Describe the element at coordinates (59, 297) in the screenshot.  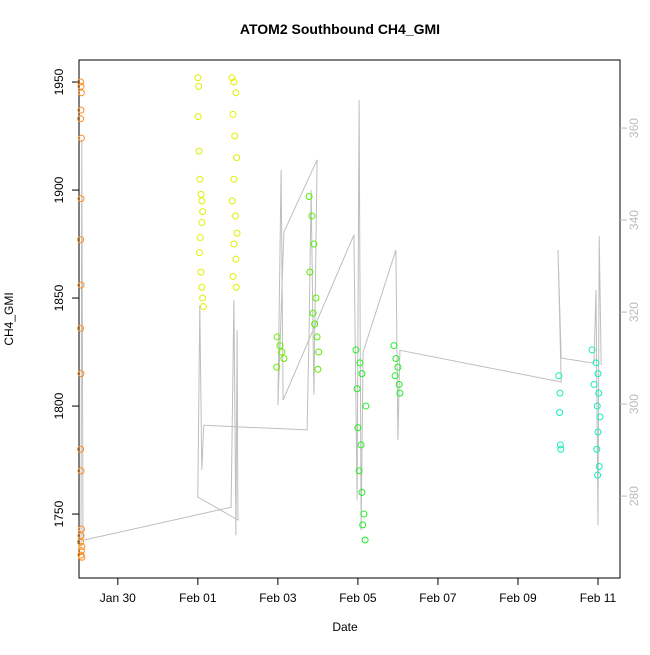
I see `y-tick-label: 1850` at that location.